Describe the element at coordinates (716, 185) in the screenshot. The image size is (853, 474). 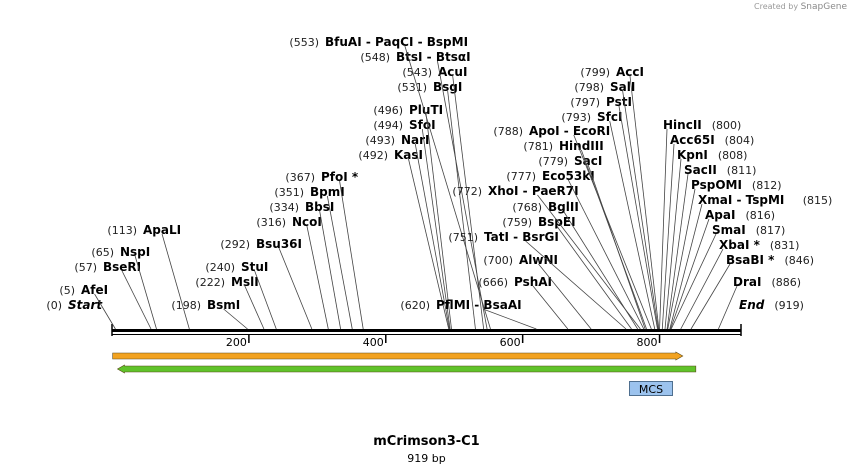
I see `restriction-site-label: PspOMI` at that location.